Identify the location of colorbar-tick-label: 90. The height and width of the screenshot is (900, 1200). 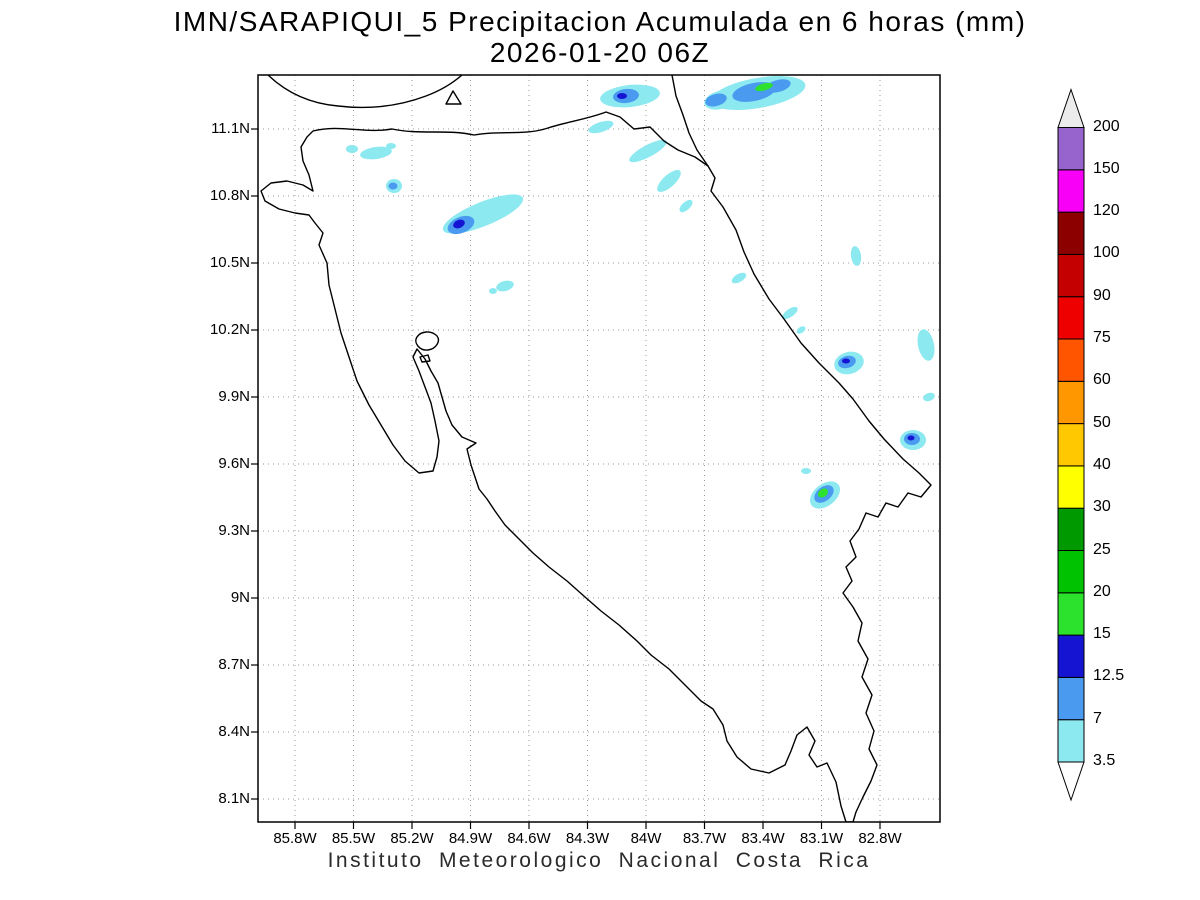
(1102, 295).